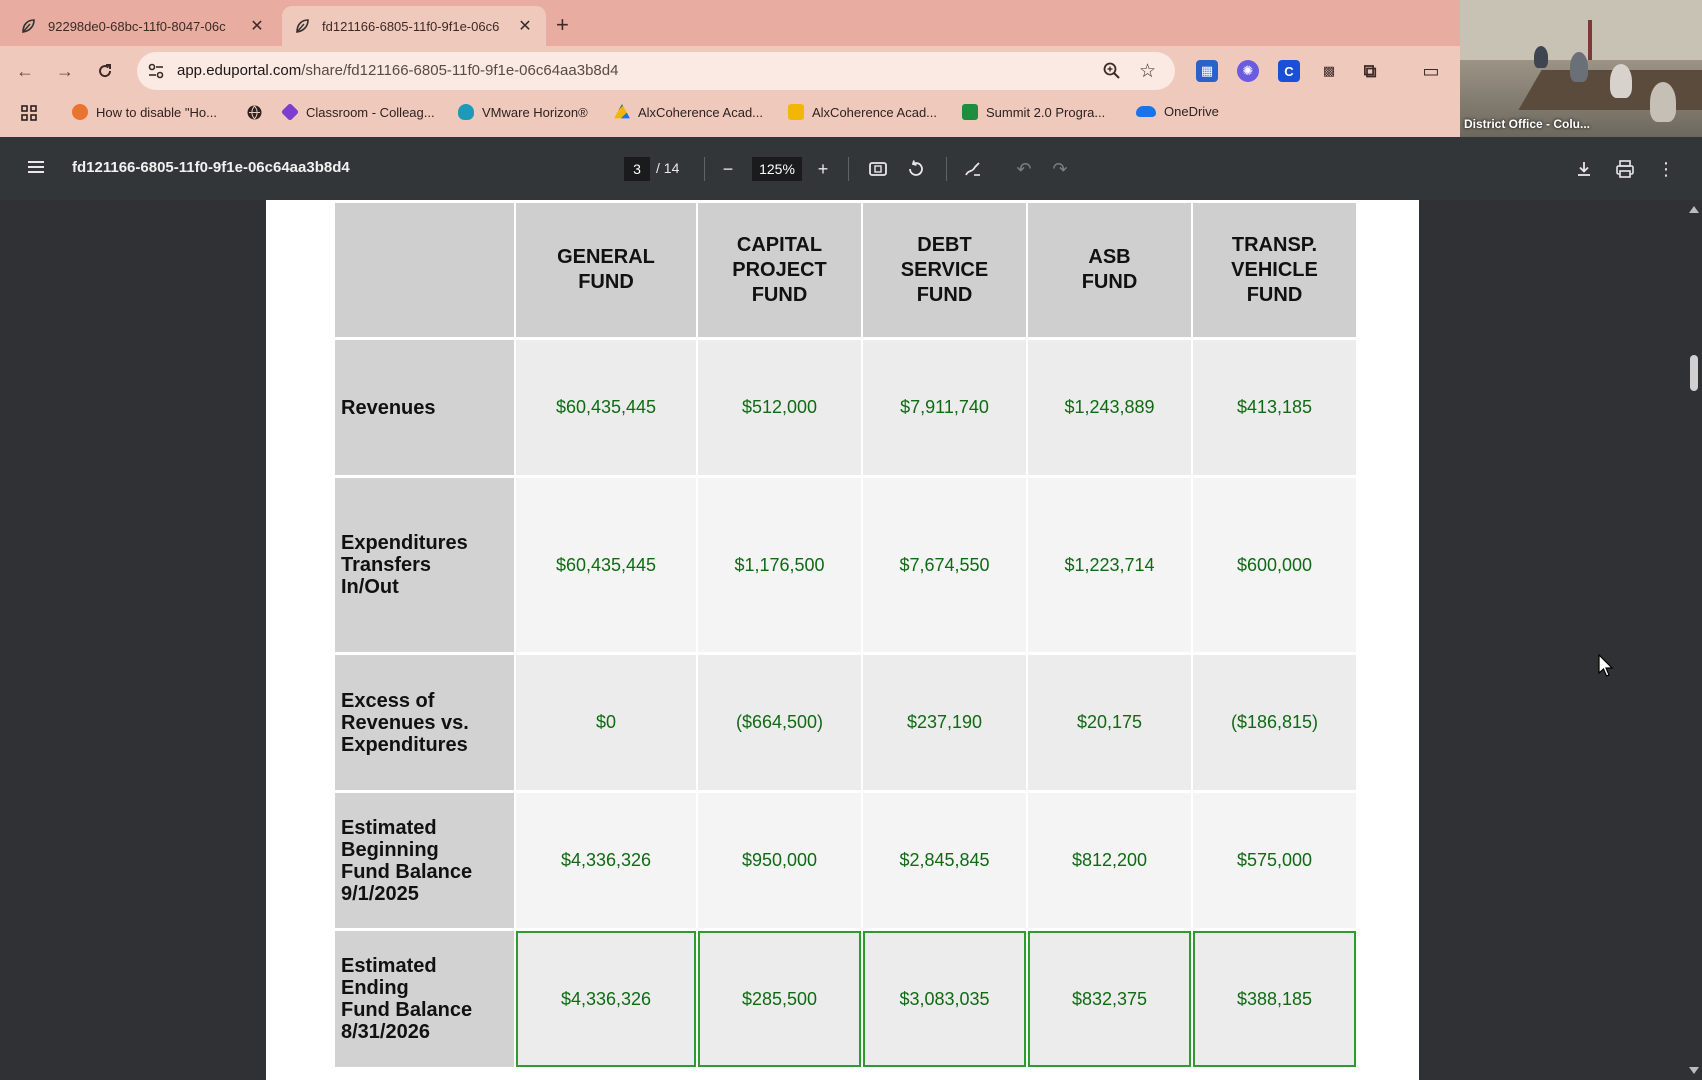  Describe the element at coordinates (143, 26) in the screenshot. I see `tab-inactive: 92298de0-68bc-11f0-8047-06c ✕` at that location.